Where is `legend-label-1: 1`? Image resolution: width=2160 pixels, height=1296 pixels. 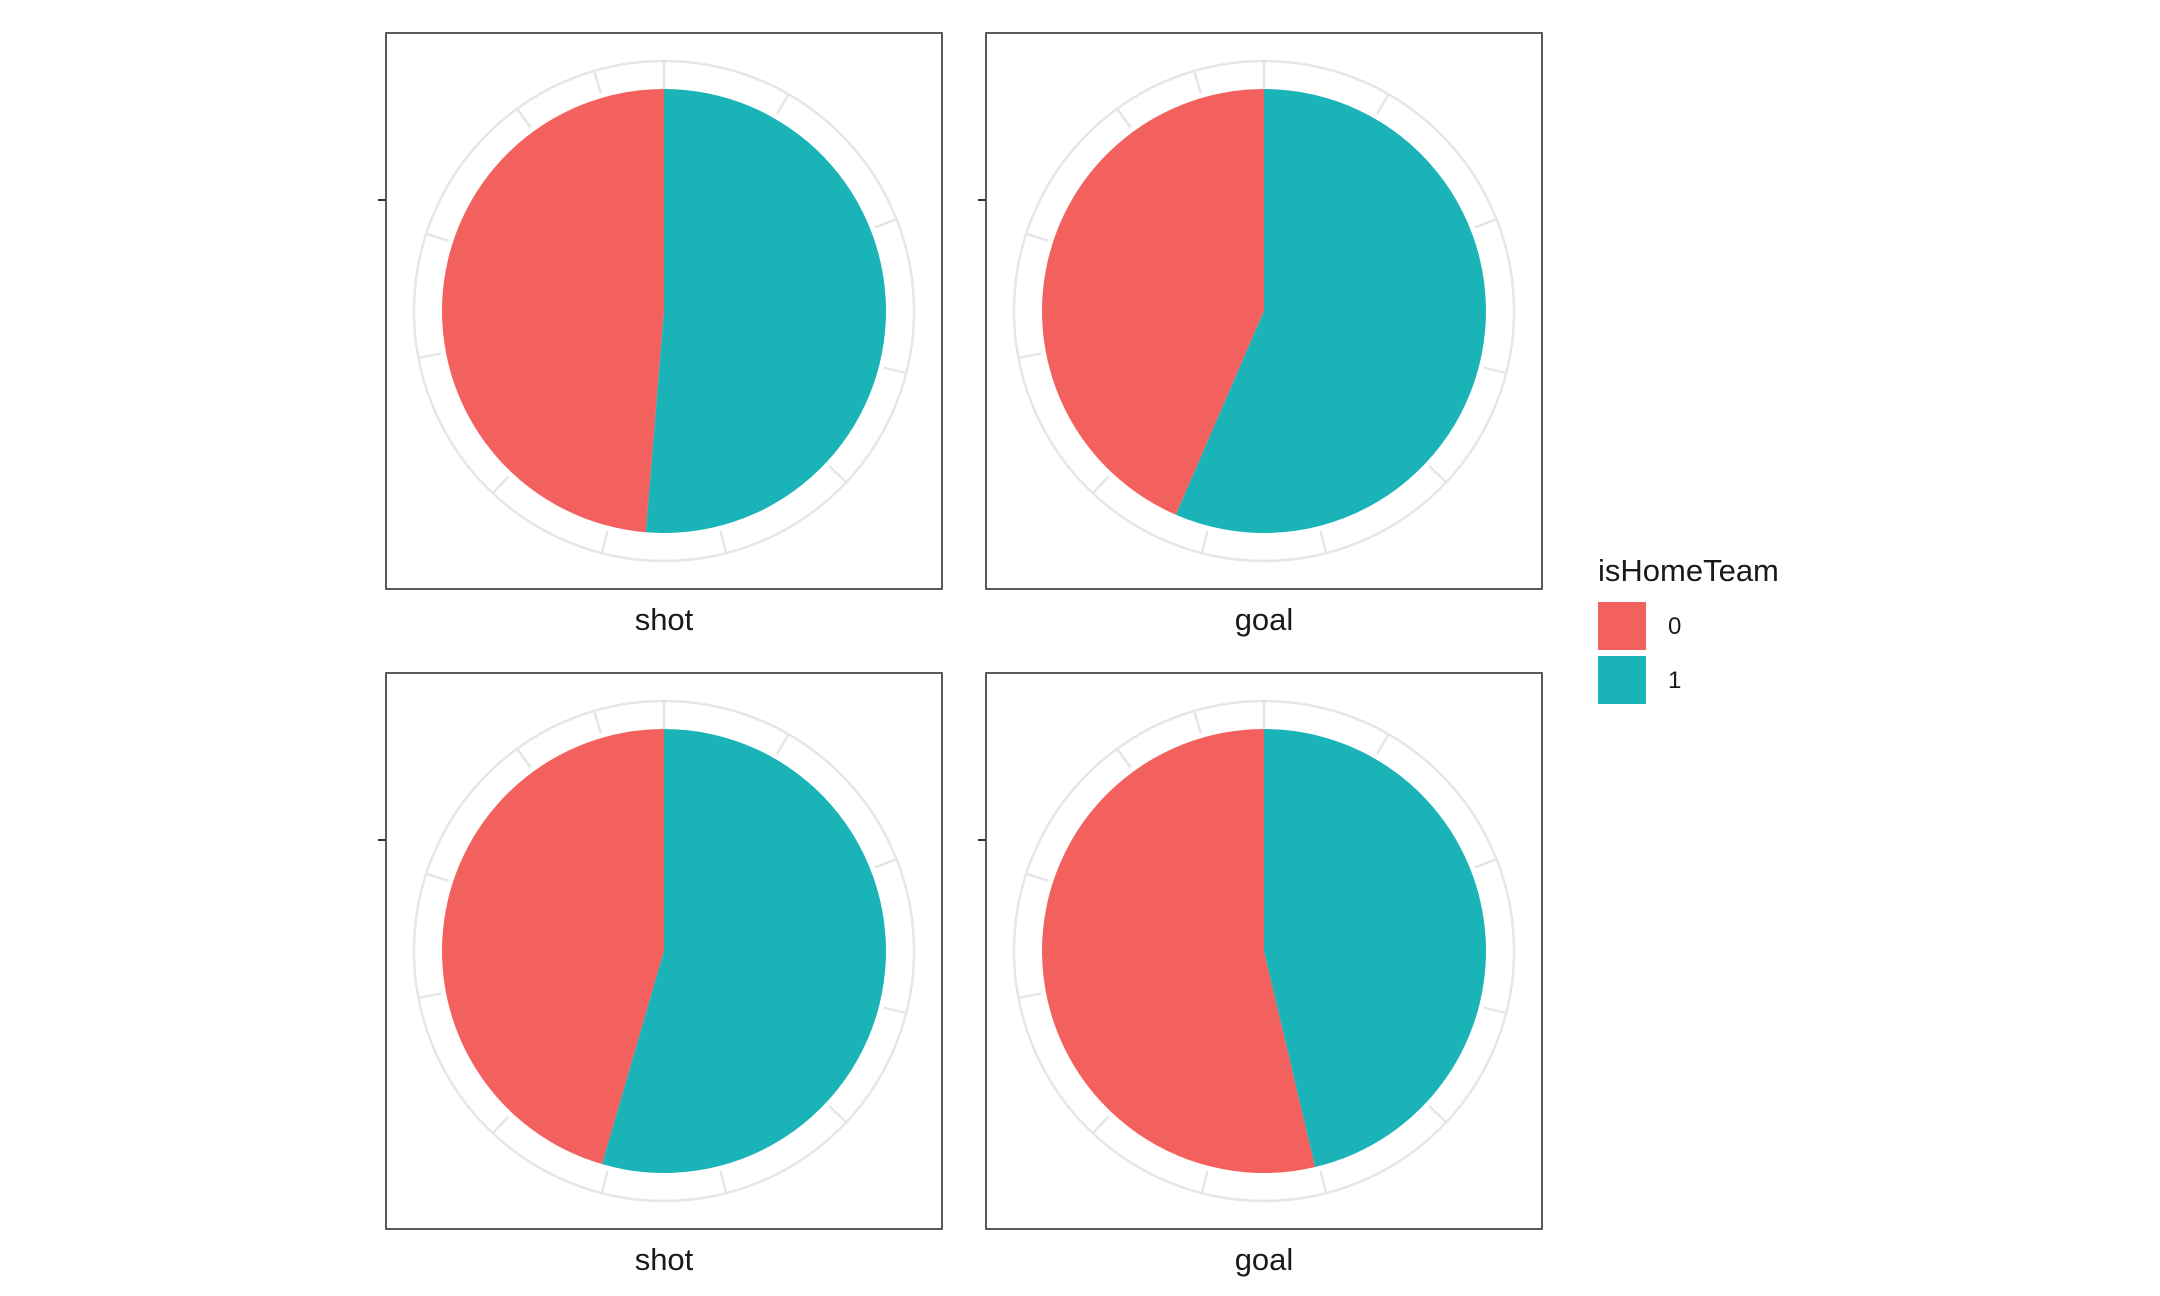 legend-label-1: 1 is located at coordinates (1674, 680).